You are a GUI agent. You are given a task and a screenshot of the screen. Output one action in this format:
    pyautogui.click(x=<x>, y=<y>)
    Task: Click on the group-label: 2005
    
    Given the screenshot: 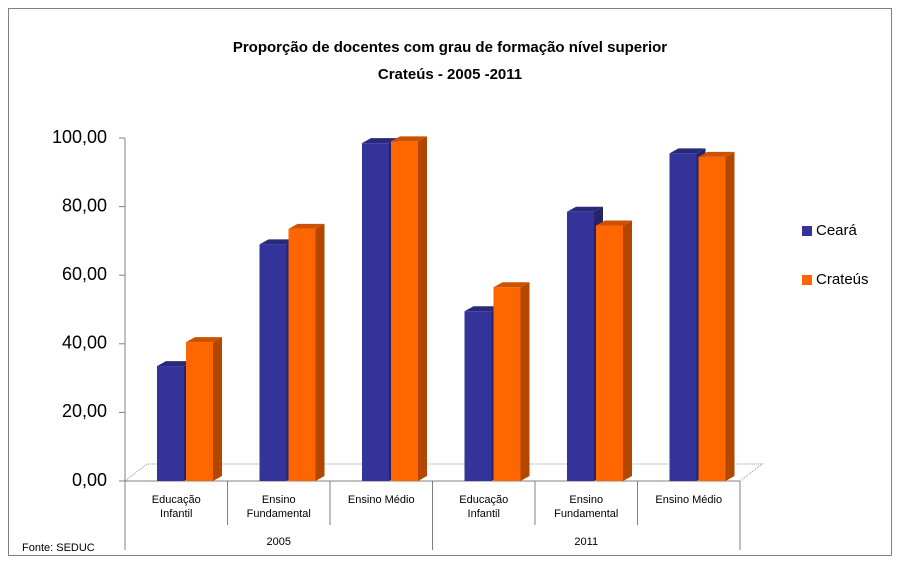 What is the action you would take?
    pyautogui.click(x=279, y=542)
    